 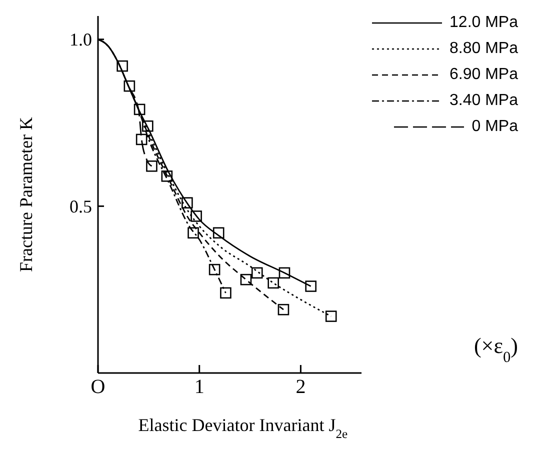 What do you see at coordinates (81, 206) in the screenshot?
I see `y-tick-label: 0.5` at bounding box center [81, 206].